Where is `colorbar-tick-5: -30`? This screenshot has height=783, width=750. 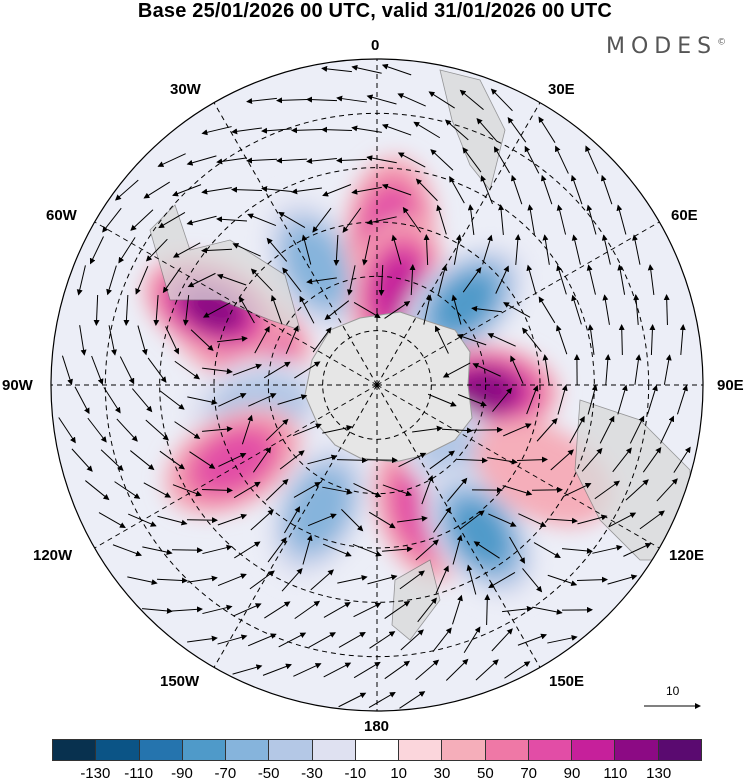
colorbar-tick-5: -30 is located at coordinates (312, 773).